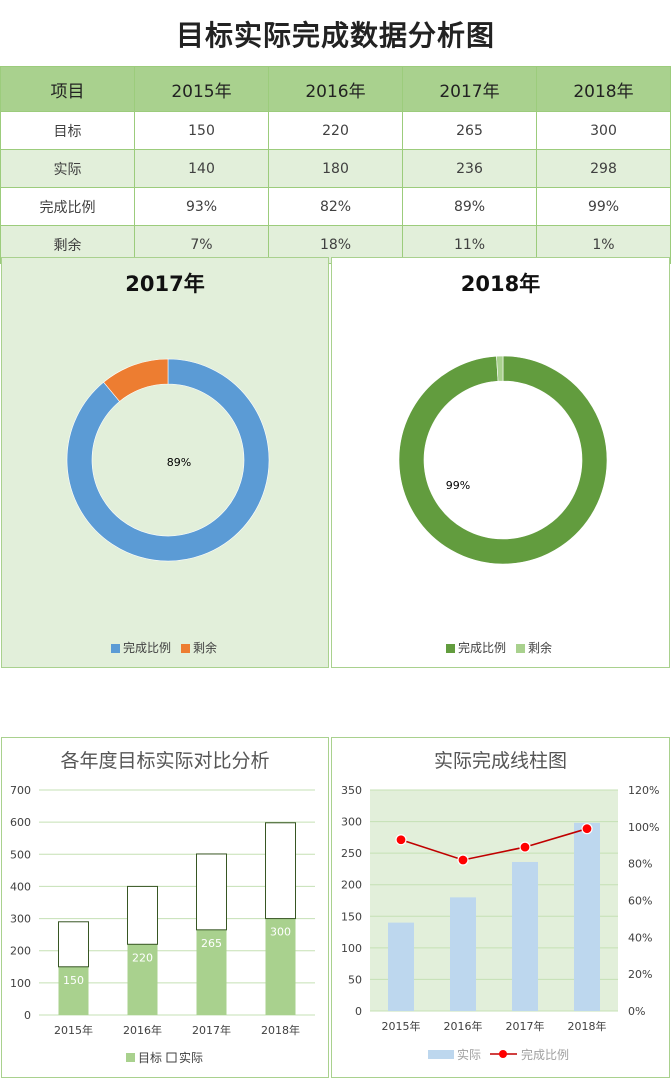 Image resolution: width=671 pixels, height=1084 pixels. Describe the element at coordinates (150, 1058) in the screenshot. I see `legend-label: 目标` at that location.